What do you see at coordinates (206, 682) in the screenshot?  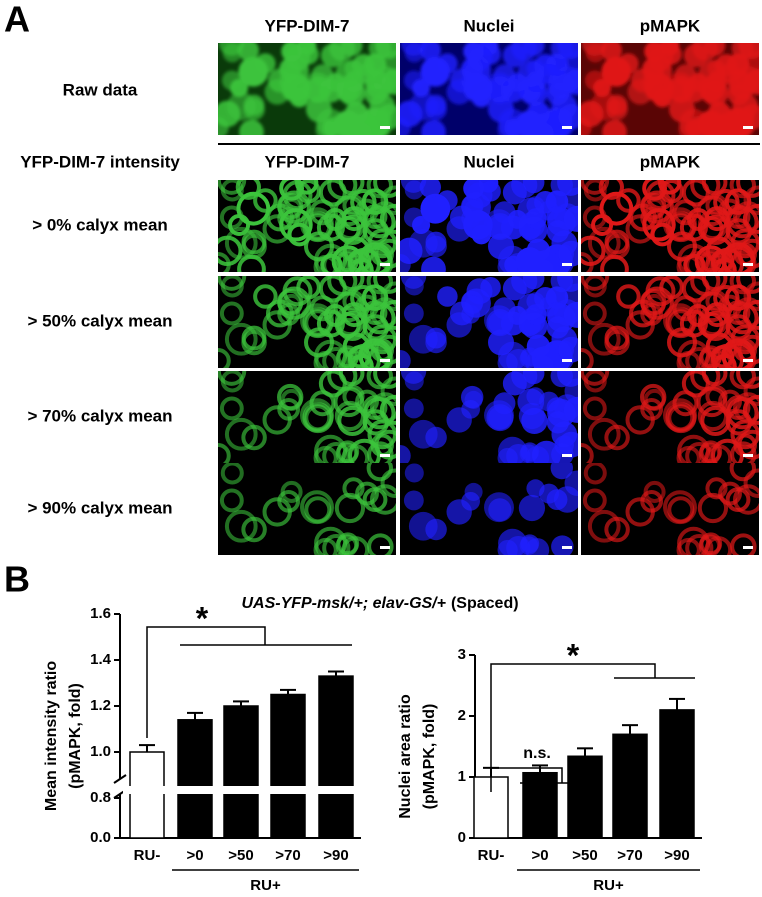 I see `significance-bracket` at bounding box center [206, 682].